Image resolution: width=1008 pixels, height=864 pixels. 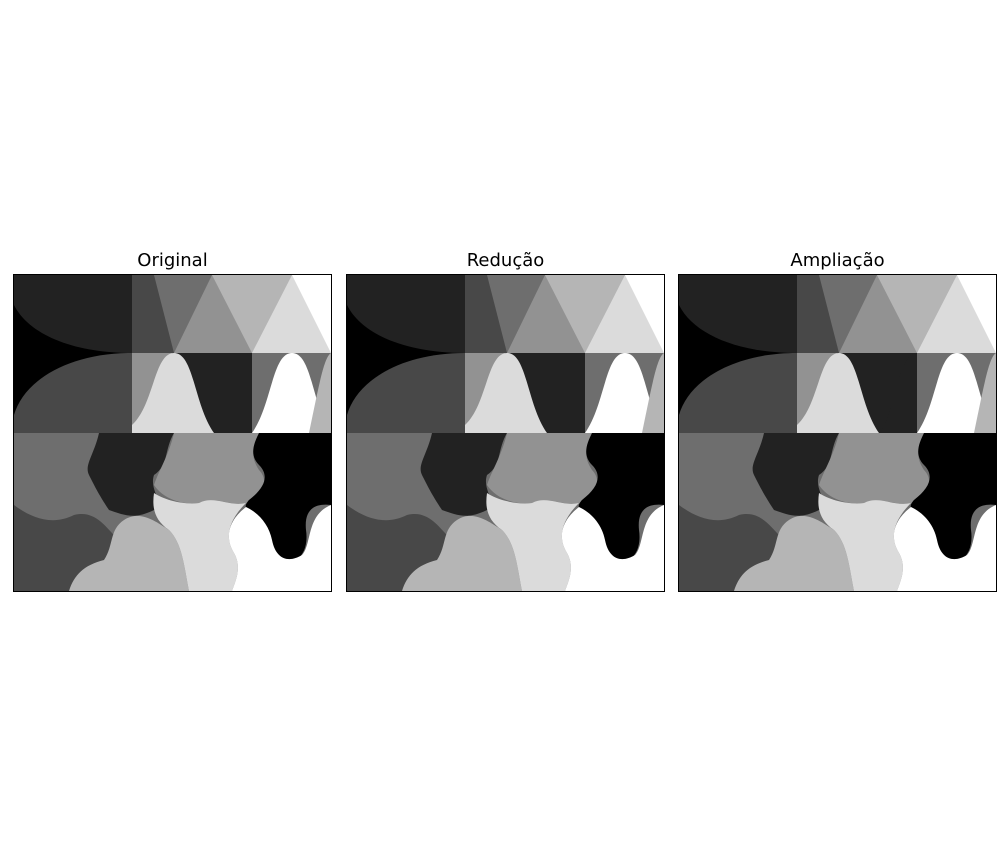 I want to click on panel-title: Redução, so click(x=505, y=260).